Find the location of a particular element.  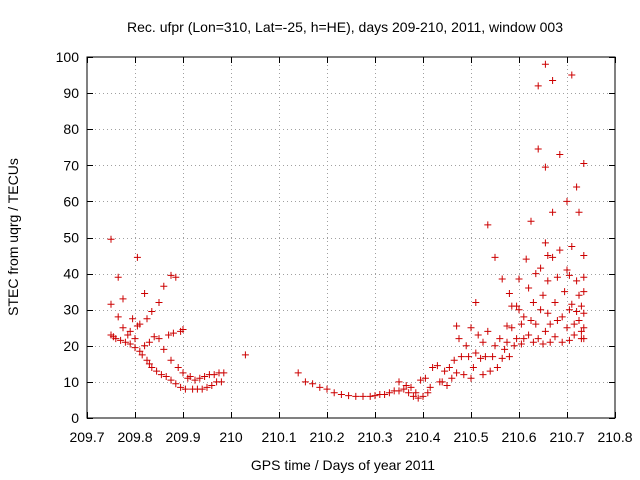

x-tick-label: 210.7 is located at coordinates (566, 437).